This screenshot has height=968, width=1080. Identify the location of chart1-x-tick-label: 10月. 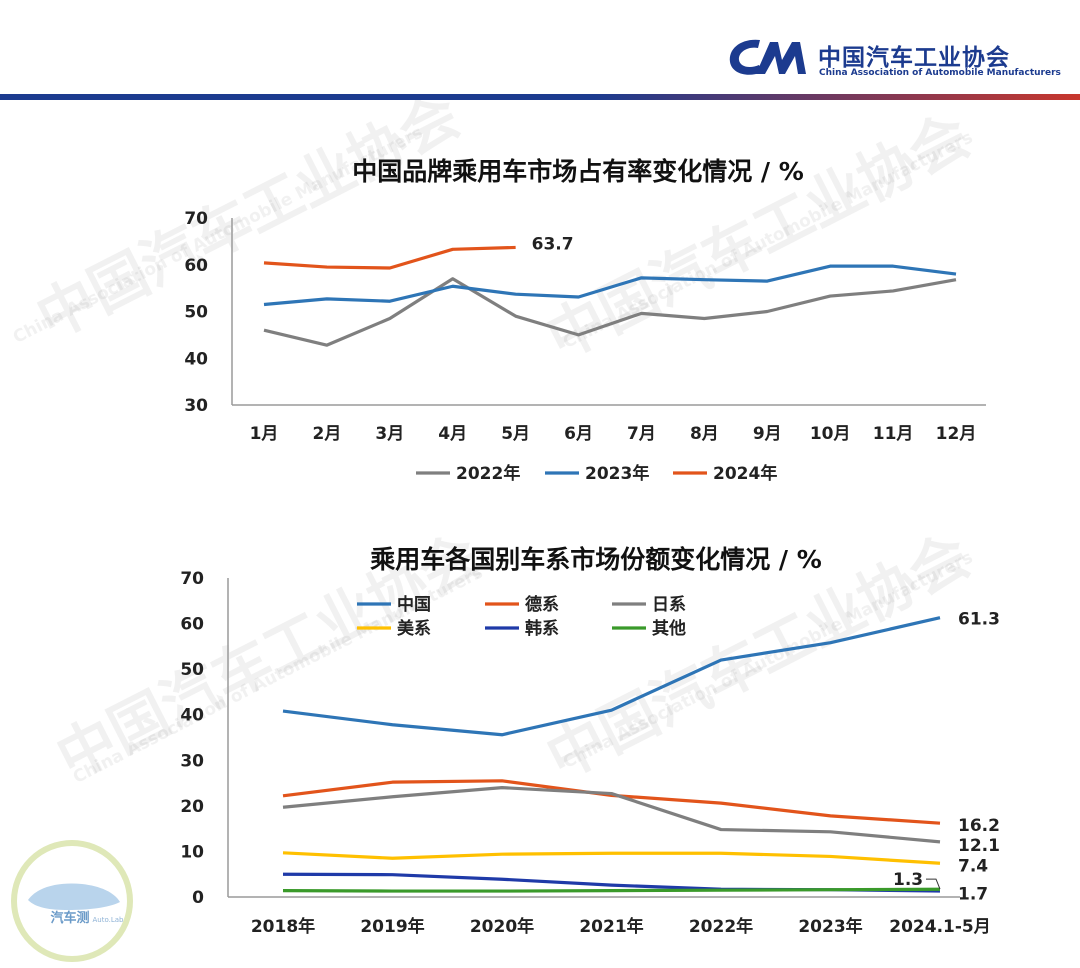
(830, 434).